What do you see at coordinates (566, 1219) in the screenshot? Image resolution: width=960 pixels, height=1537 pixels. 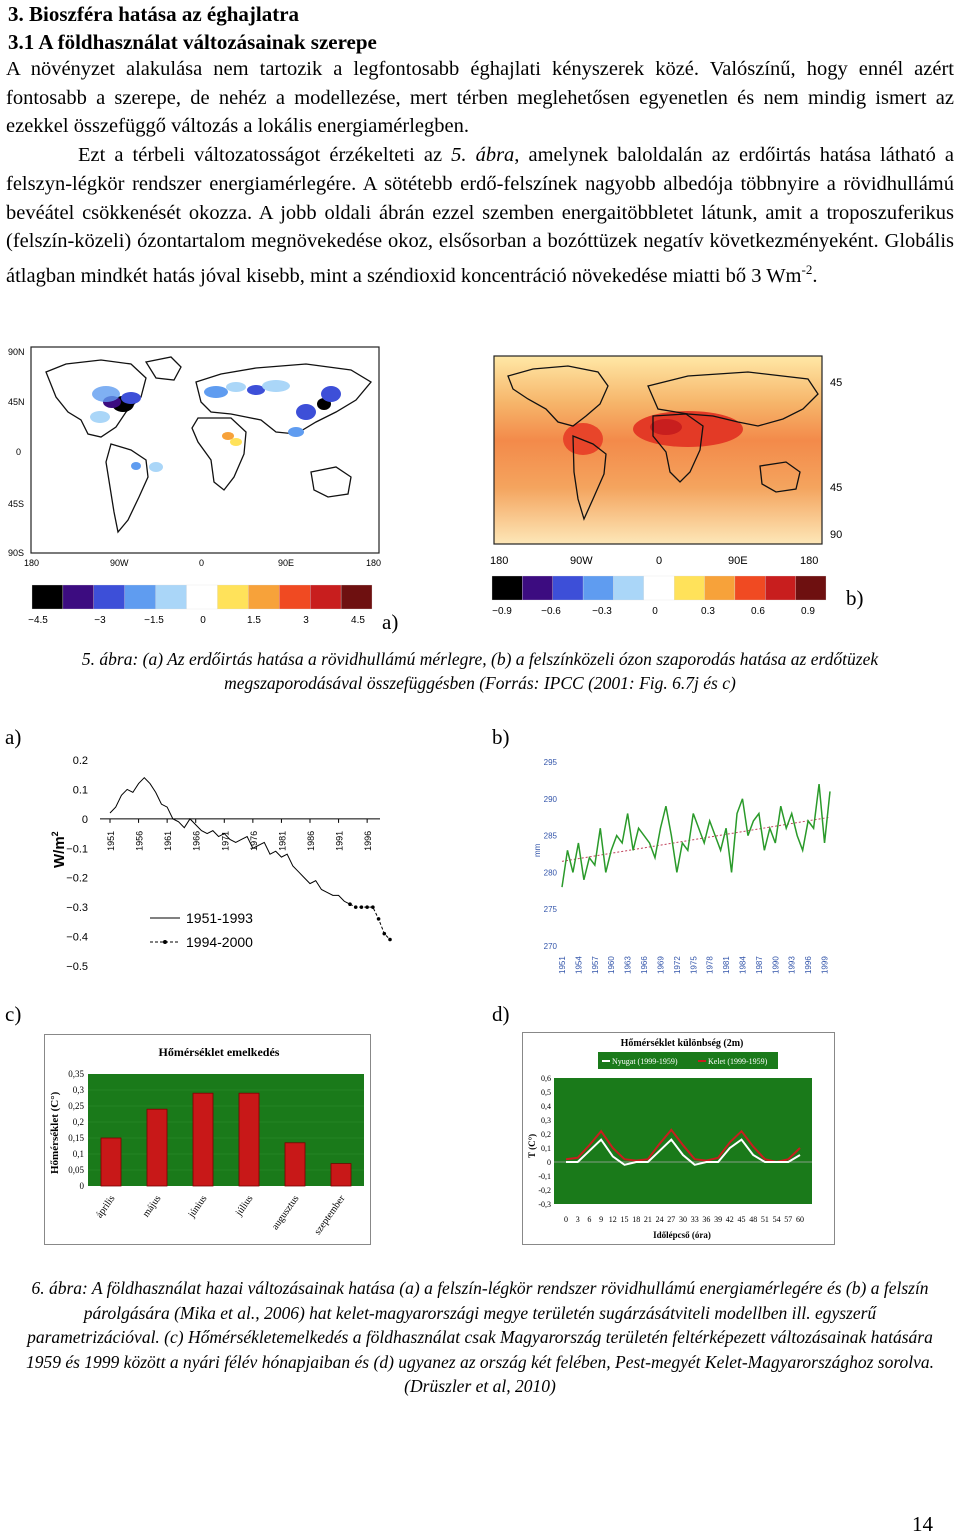 I see `x-tick-label: 0` at bounding box center [566, 1219].